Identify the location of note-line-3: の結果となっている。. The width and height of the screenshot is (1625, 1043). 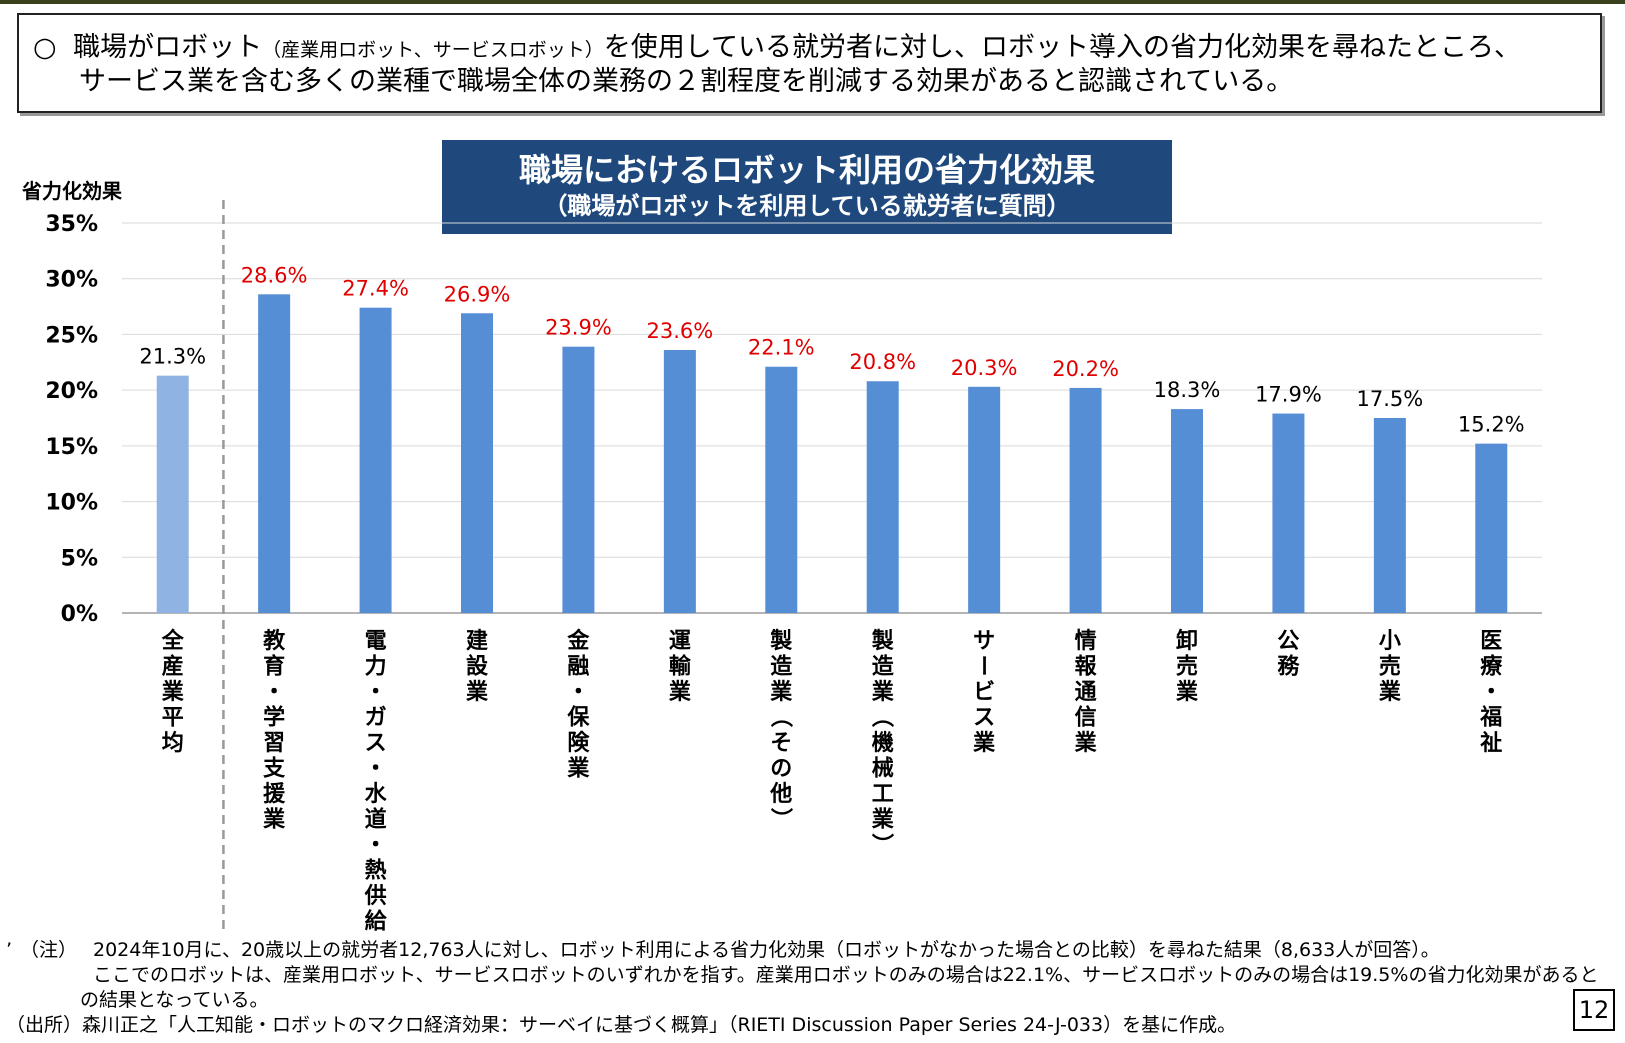
(174, 1000).